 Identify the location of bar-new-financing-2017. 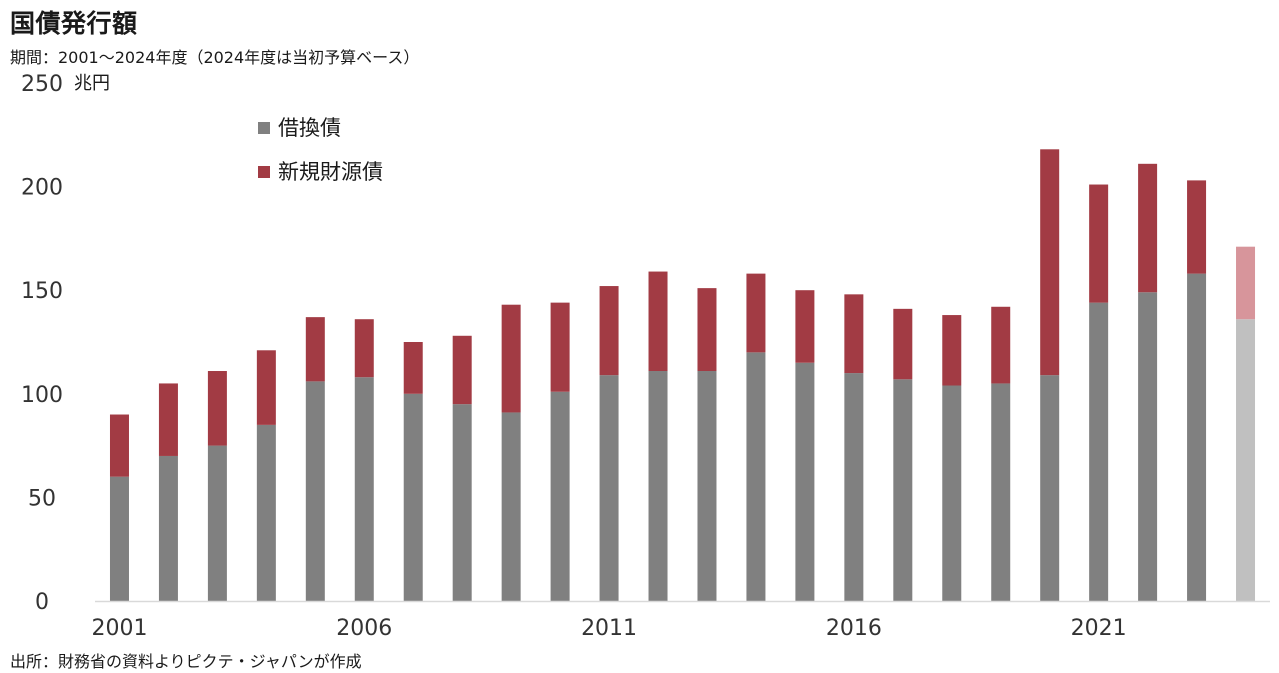
(903, 344).